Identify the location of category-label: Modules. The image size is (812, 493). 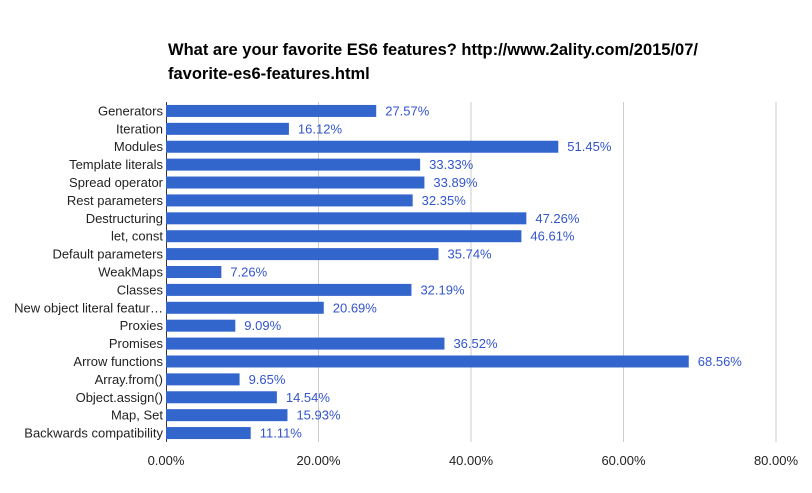
(139, 146).